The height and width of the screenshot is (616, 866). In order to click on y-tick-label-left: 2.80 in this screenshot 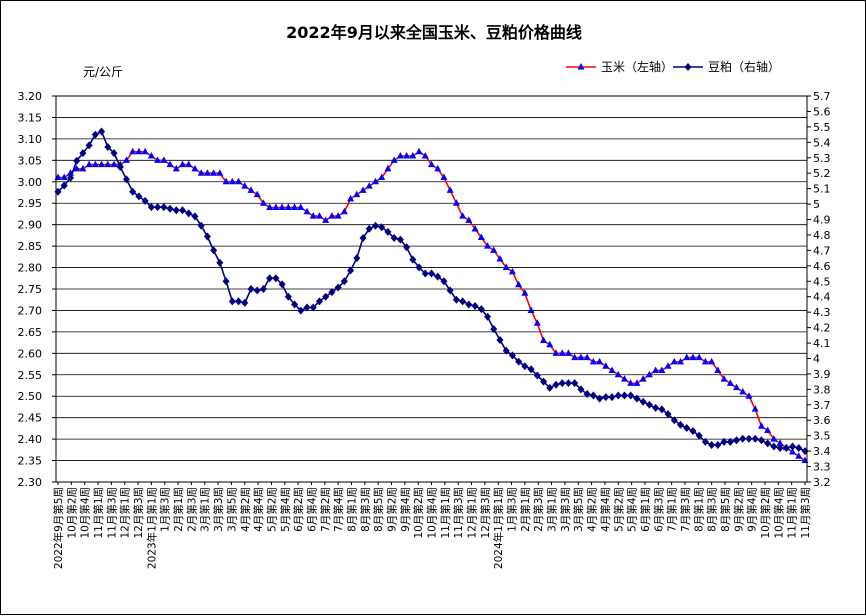, I will do `click(30, 268)`.